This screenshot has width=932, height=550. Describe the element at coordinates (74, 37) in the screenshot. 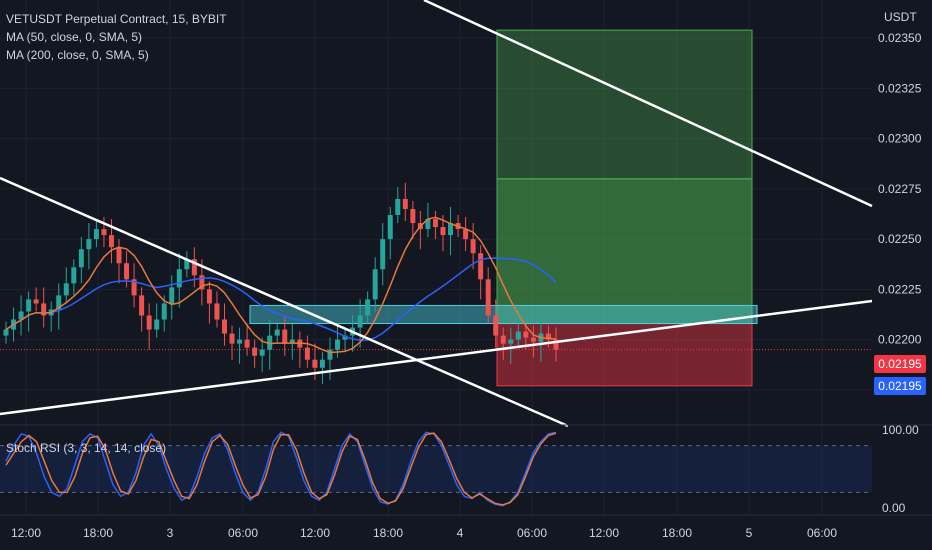

I see `ma50-label: MA (50, close, 0, SMA, 5)` at that location.